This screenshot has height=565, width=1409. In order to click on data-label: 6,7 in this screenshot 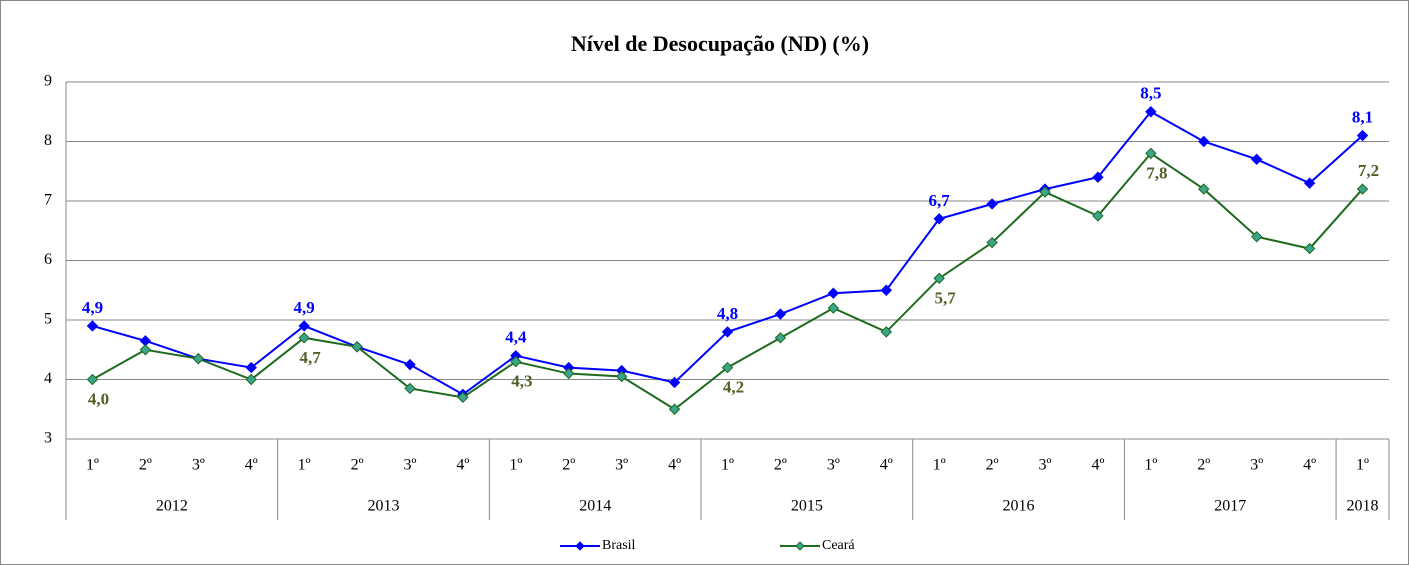, I will do `click(940, 200)`.